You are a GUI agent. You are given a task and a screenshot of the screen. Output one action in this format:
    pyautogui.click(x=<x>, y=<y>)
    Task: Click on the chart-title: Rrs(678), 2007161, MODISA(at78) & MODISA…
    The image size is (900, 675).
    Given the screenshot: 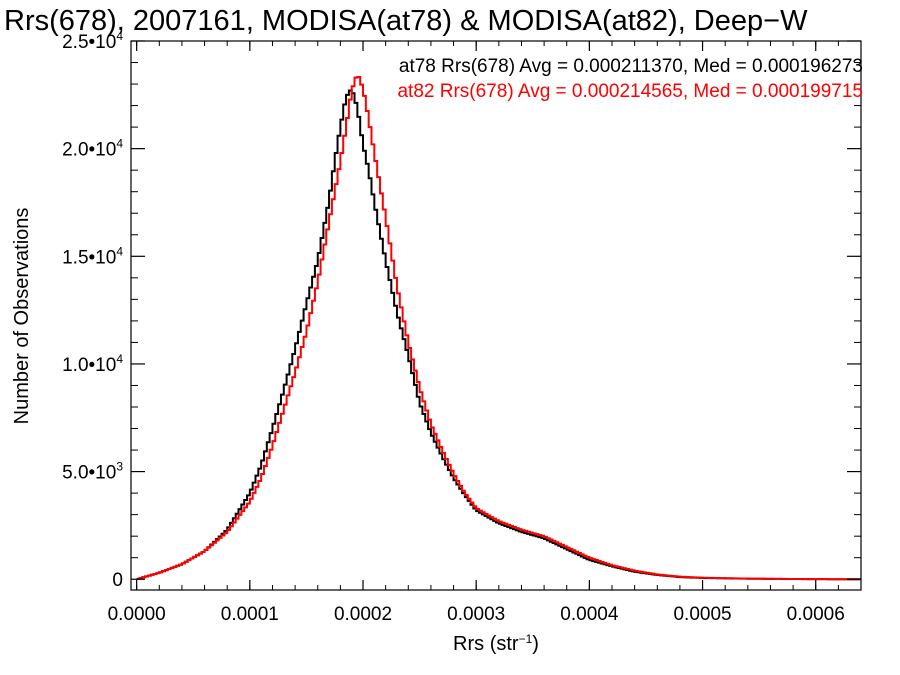 What is the action you would take?
    pyautogui.click(x=406, y=21)
    